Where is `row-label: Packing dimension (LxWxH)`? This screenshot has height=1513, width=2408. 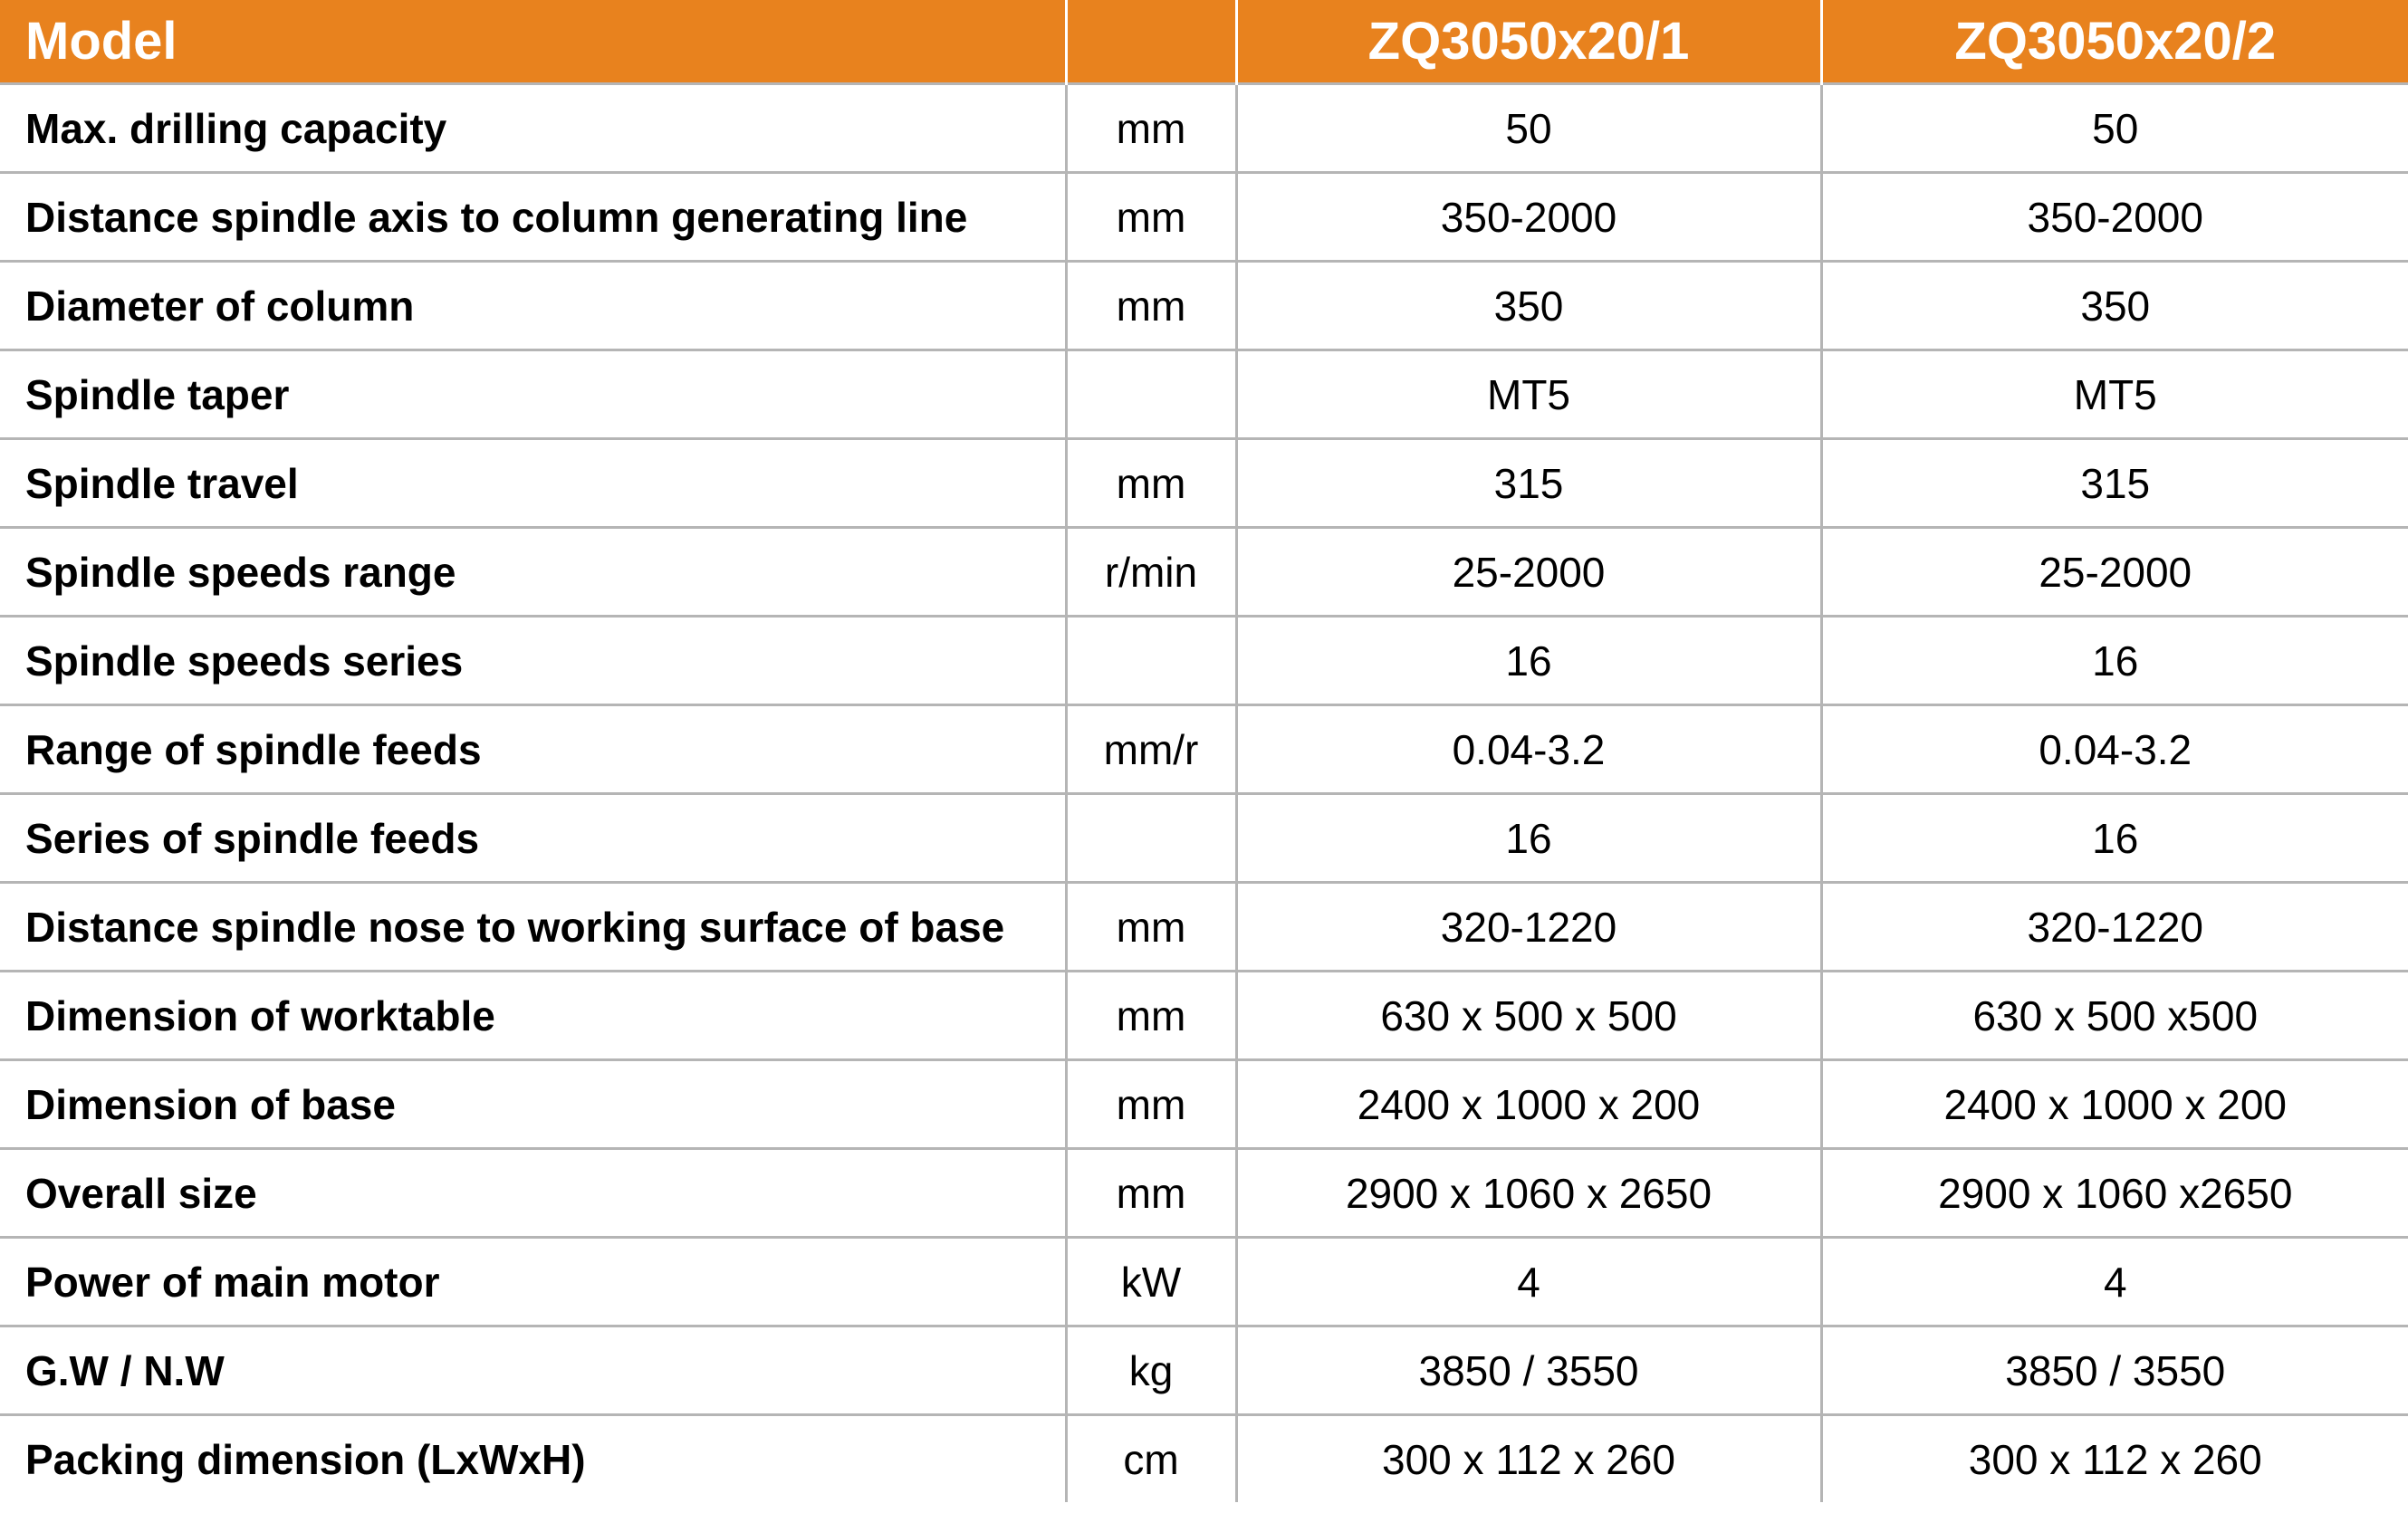
row-label: Packing dimension (LxWxH) is located at coordinates (533, 1457).